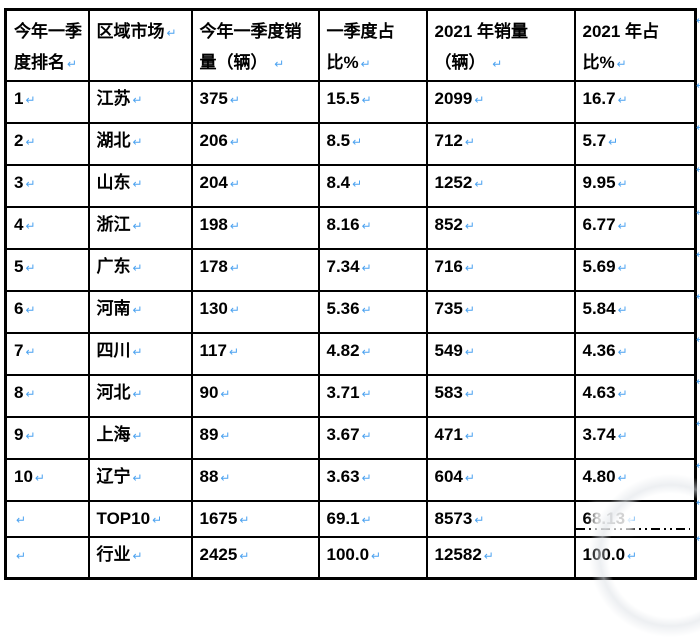 The image size is (700, 643). I want to click on cell-region: 辽宁 ↵, so click(140, 480).